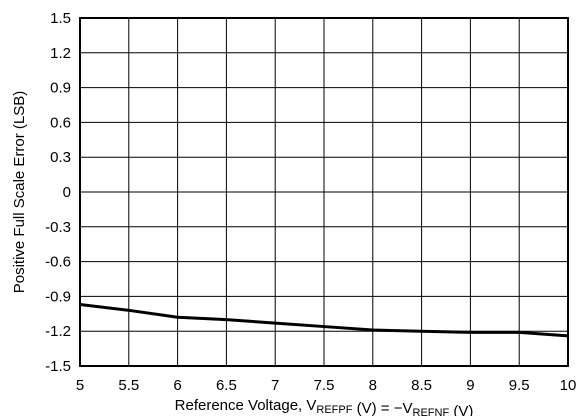  What do you see at coordinates (373, 385) in the screenshot?
I see `x-tick-label: 8` at bounding box center [373, 385].